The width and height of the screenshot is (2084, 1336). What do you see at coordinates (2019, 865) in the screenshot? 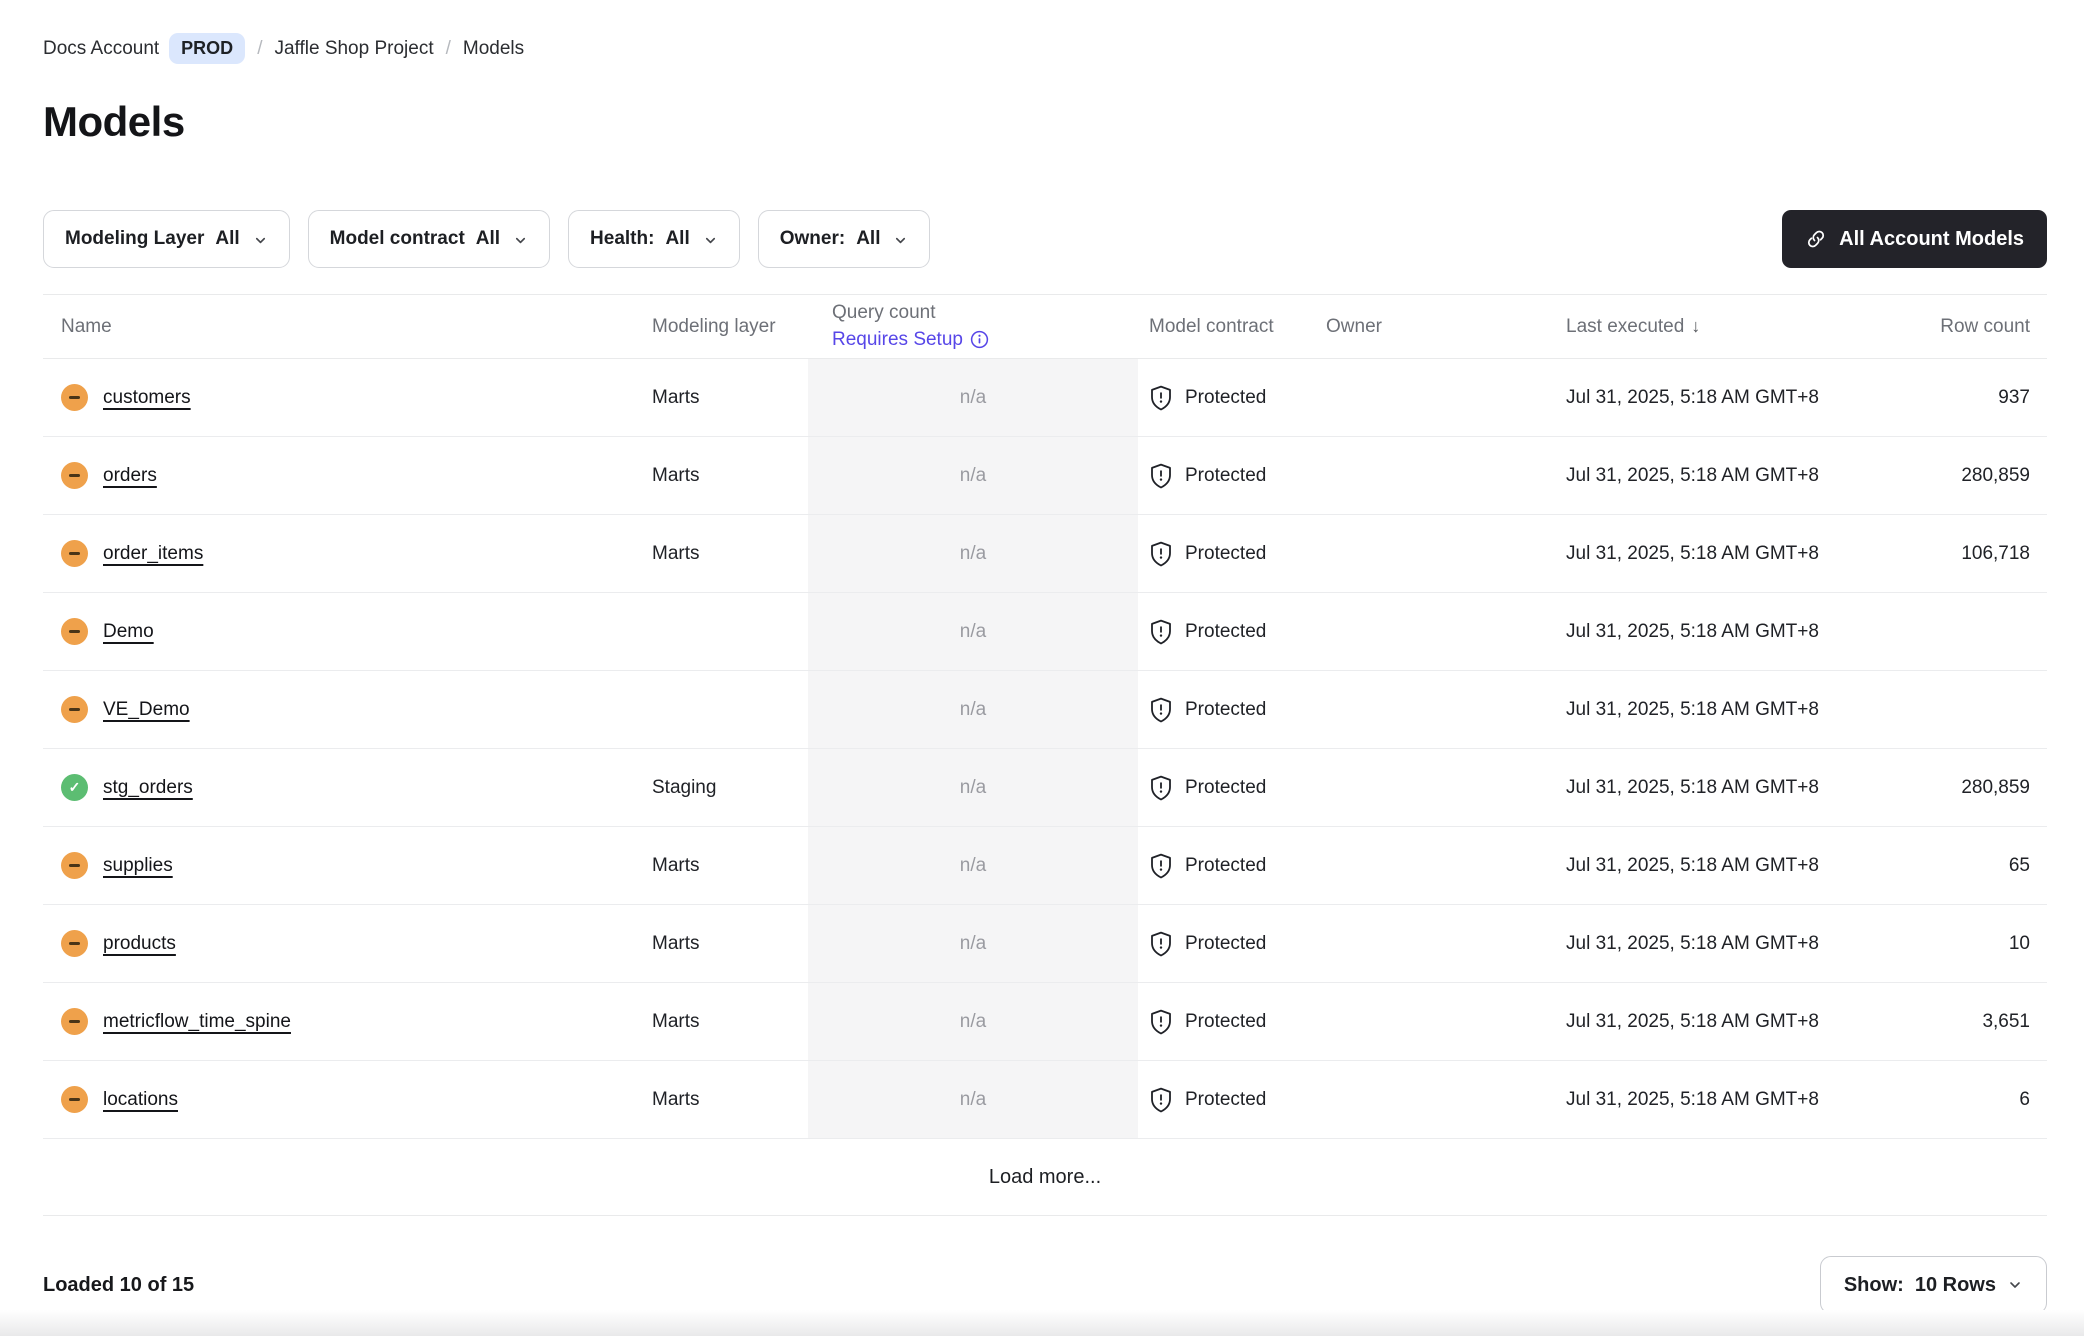
I see `cell-row-count: 65` at bounding box center [2019, 865].